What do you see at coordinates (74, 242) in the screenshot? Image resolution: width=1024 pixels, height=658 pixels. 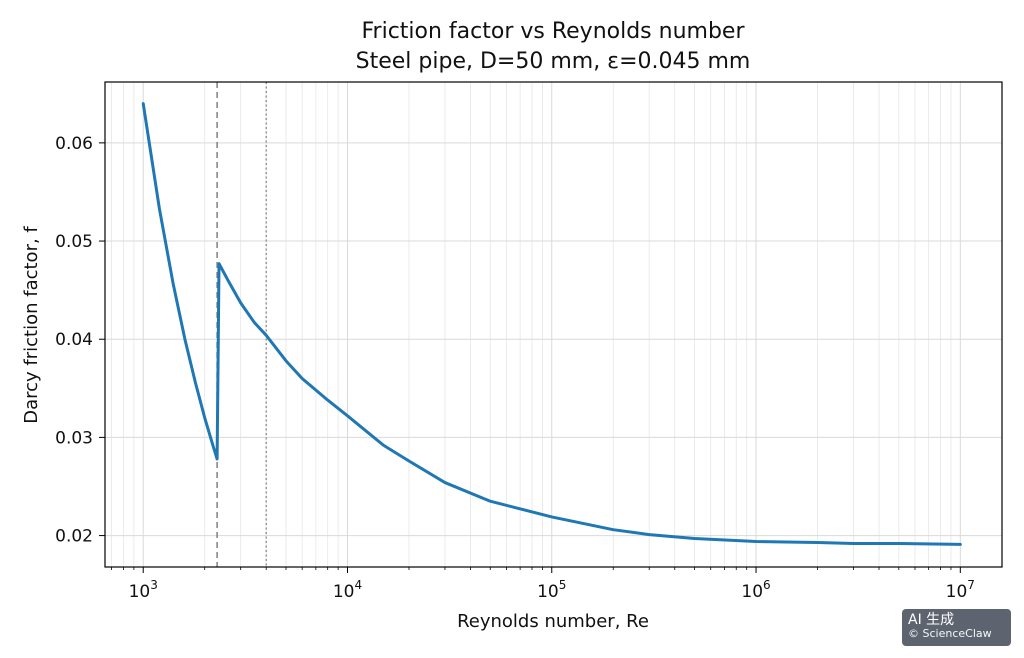 I see `y-tick-label: 0.05` at bounding box center [74, 242].